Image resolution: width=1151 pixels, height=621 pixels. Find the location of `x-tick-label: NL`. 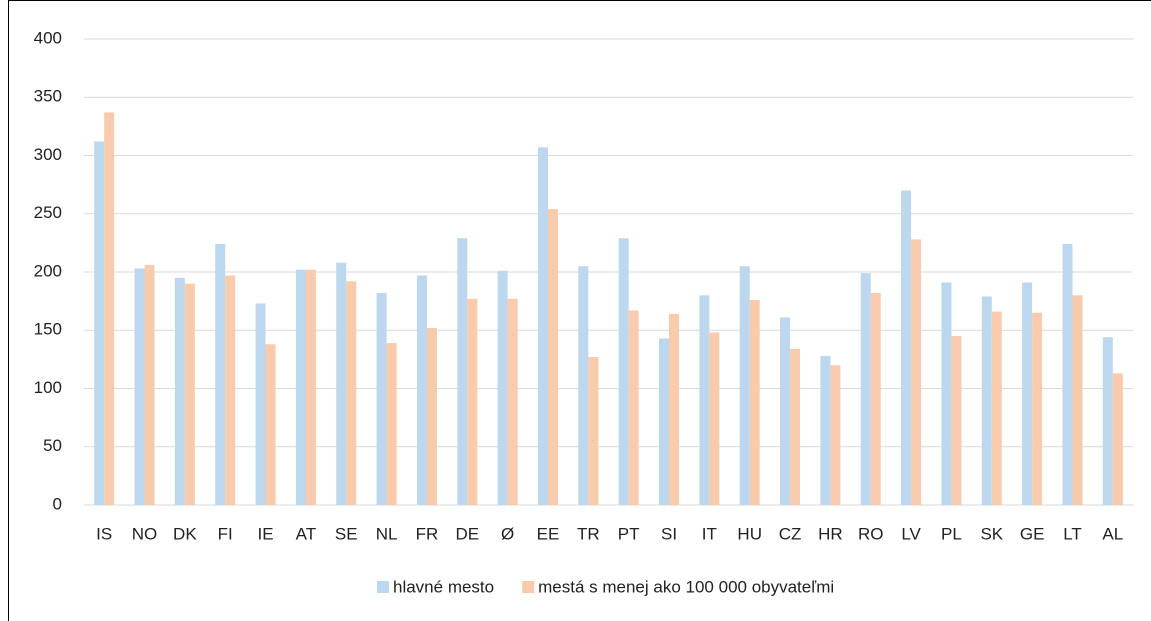

x-tick-label: NL is located at coordinates (387, 533).